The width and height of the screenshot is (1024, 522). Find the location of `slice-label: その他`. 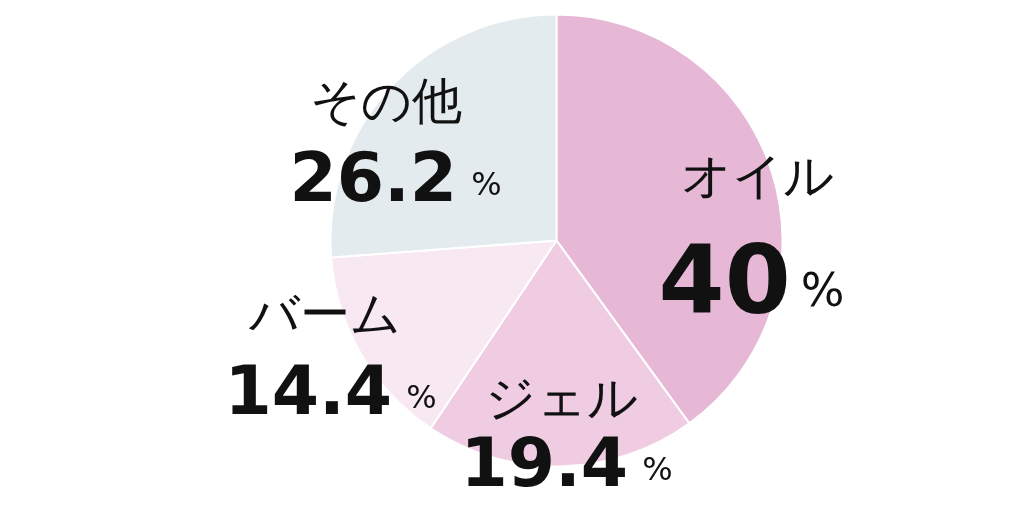

slice-label: その他 is located at coordinates (385, 100).